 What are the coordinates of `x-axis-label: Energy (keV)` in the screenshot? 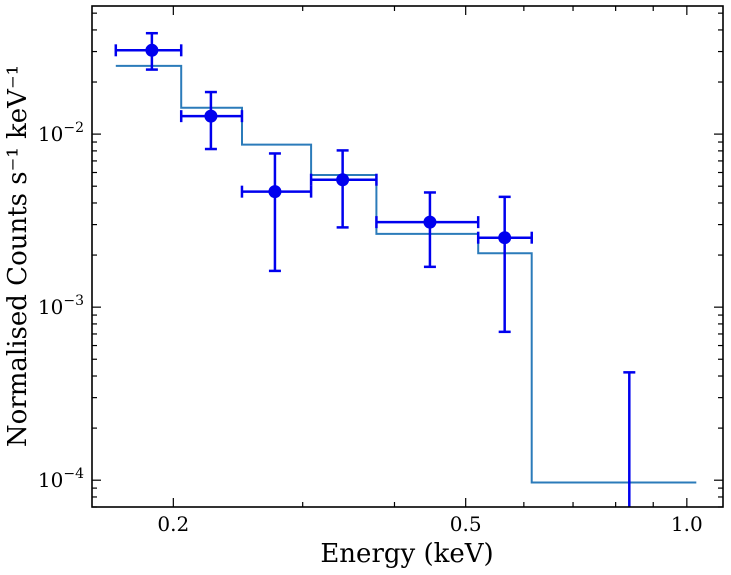 It's located at (406, 554).